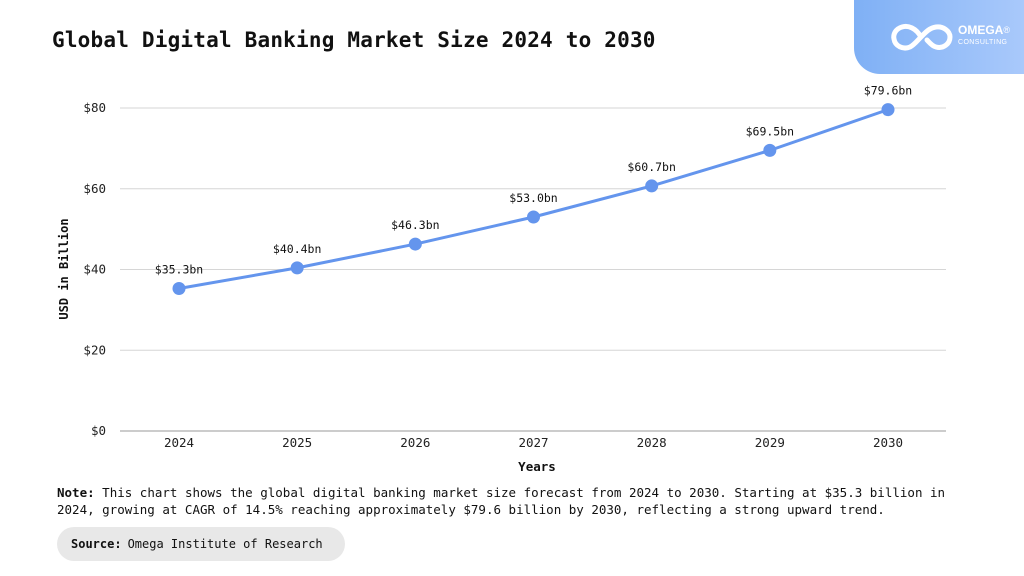 The width and height of the screenshot is (1024, 576). Describe the element at coordinates (652, 442) in the screenshot. I see `x-tick-label: 2028` at that location.